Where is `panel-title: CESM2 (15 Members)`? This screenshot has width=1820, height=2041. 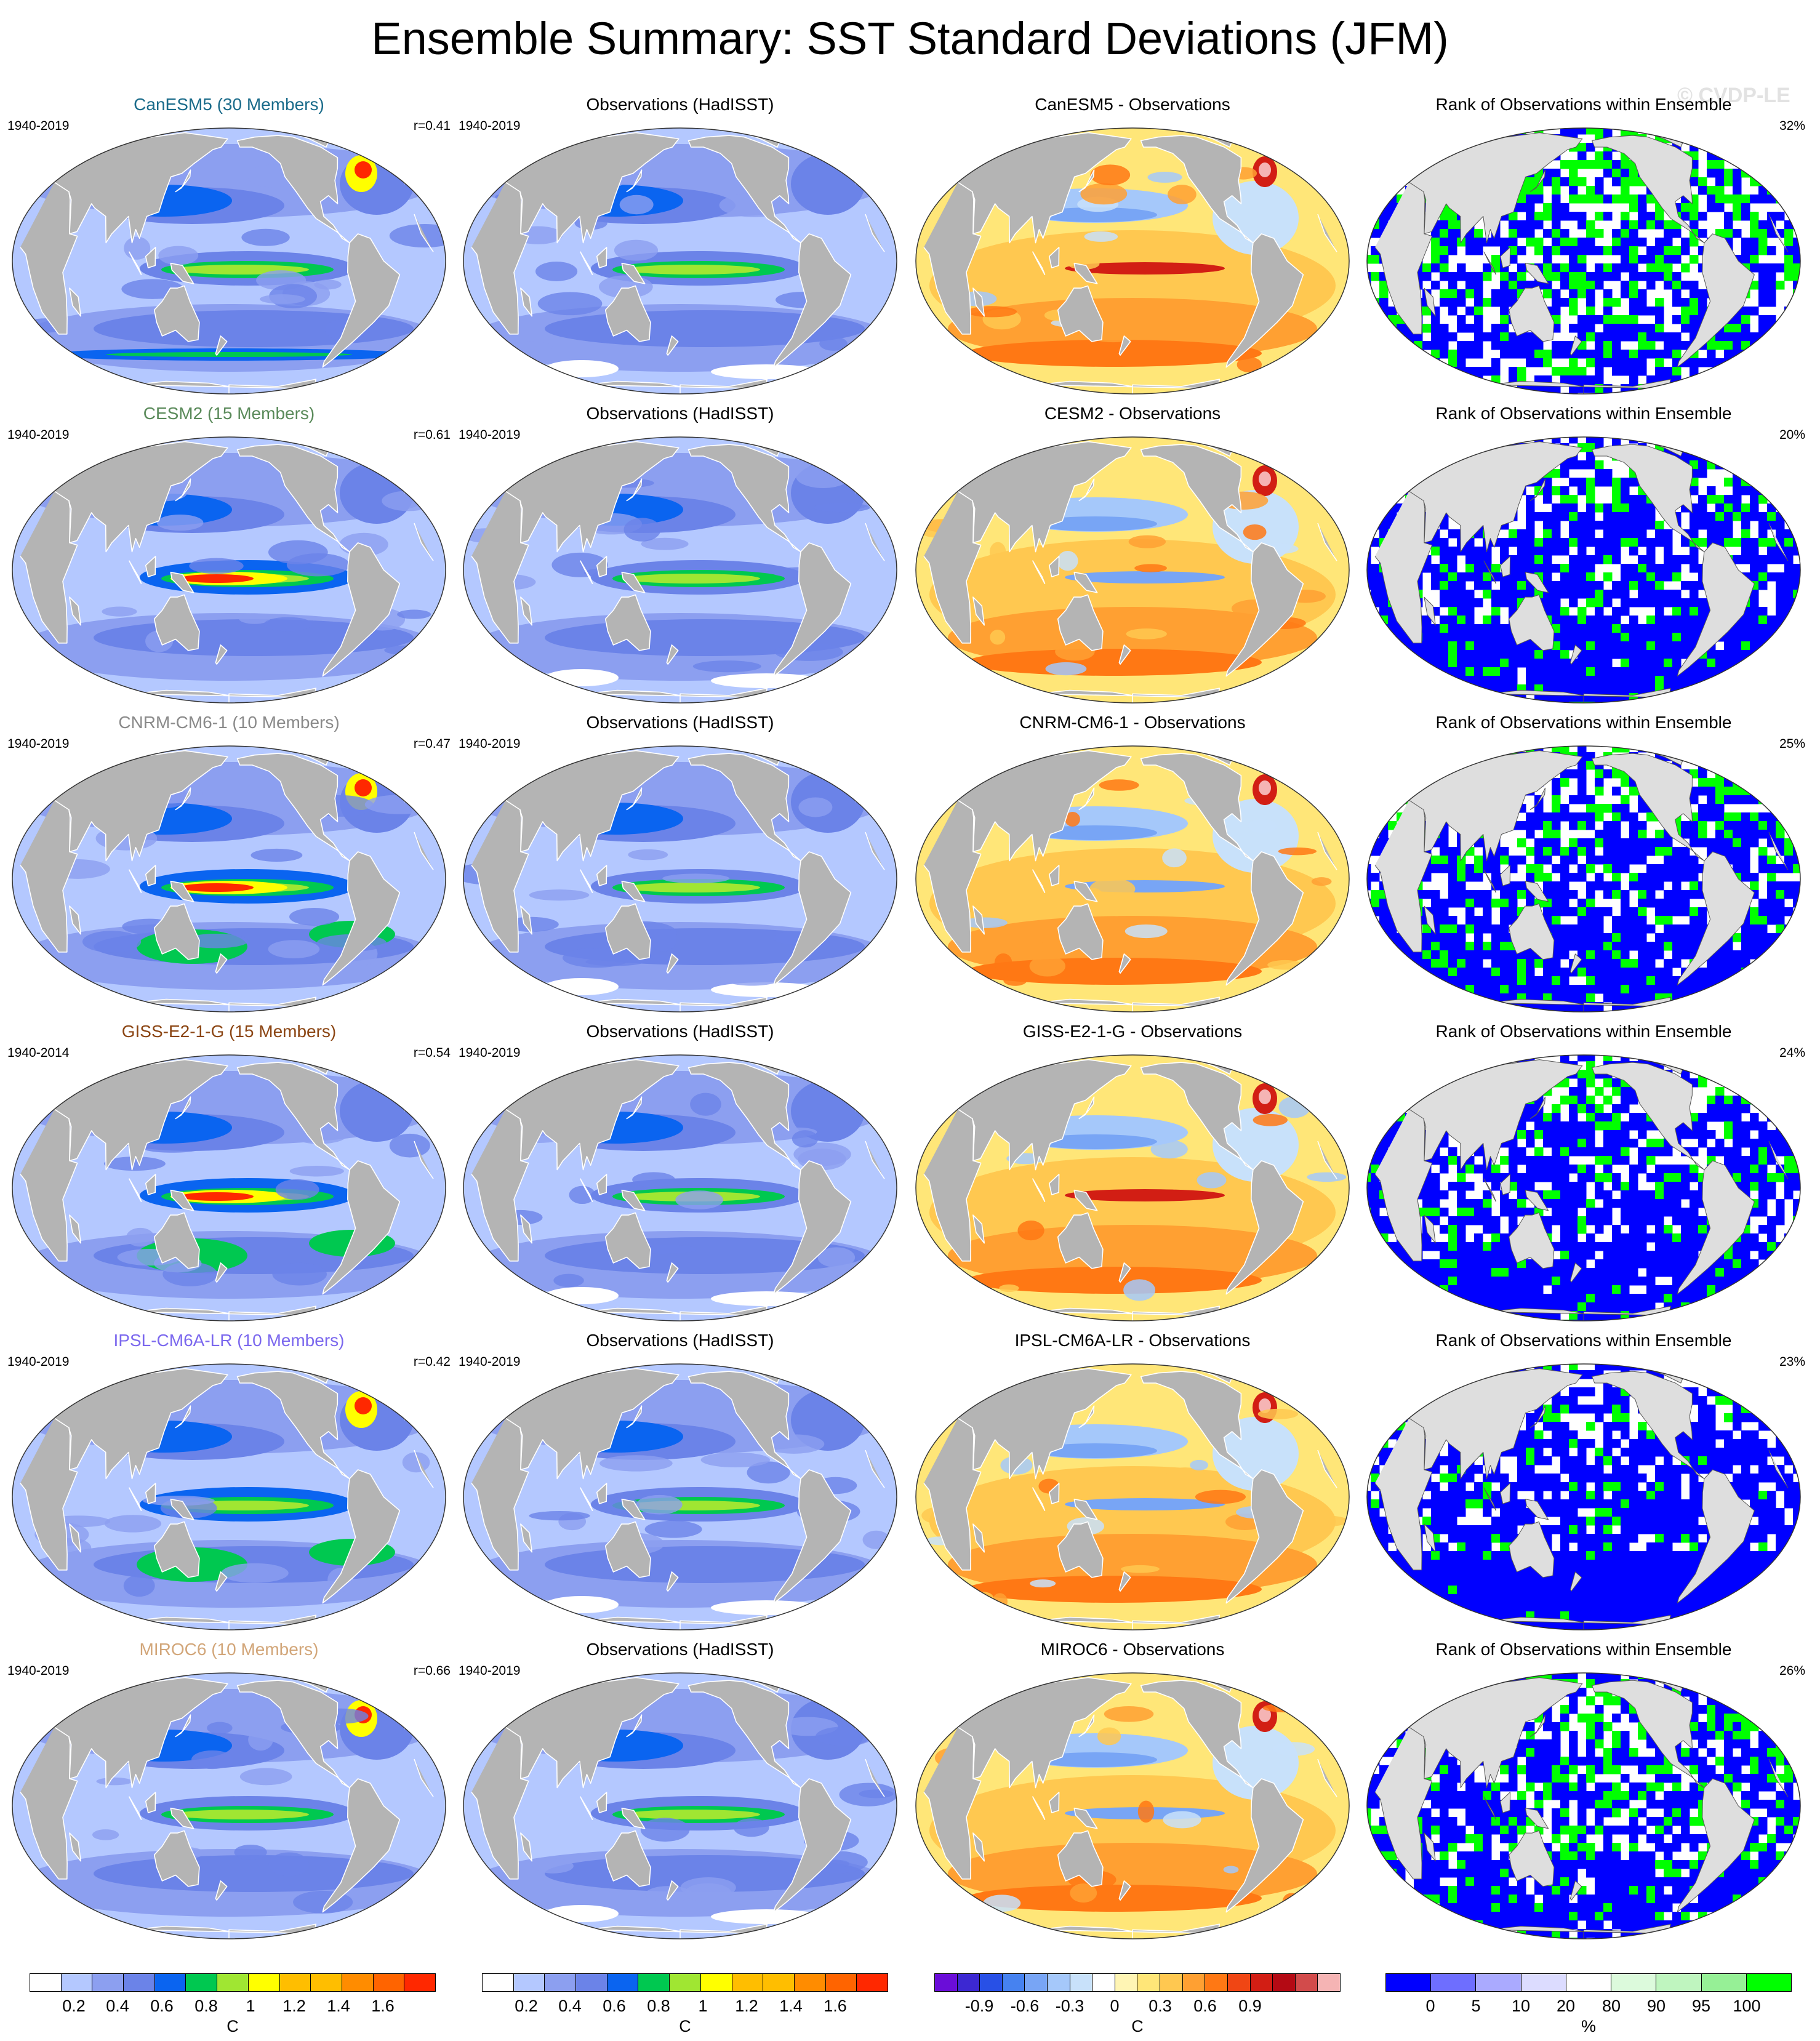
panel-title: CESM2 (15 Members) is located at coordinates (229, 413).